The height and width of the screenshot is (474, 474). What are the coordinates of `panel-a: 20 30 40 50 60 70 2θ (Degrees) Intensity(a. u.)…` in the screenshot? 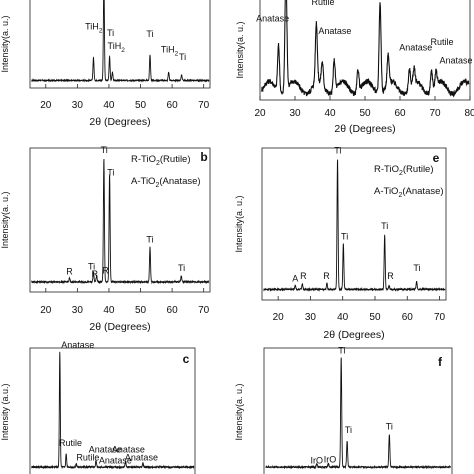 It's located at (105, 64).